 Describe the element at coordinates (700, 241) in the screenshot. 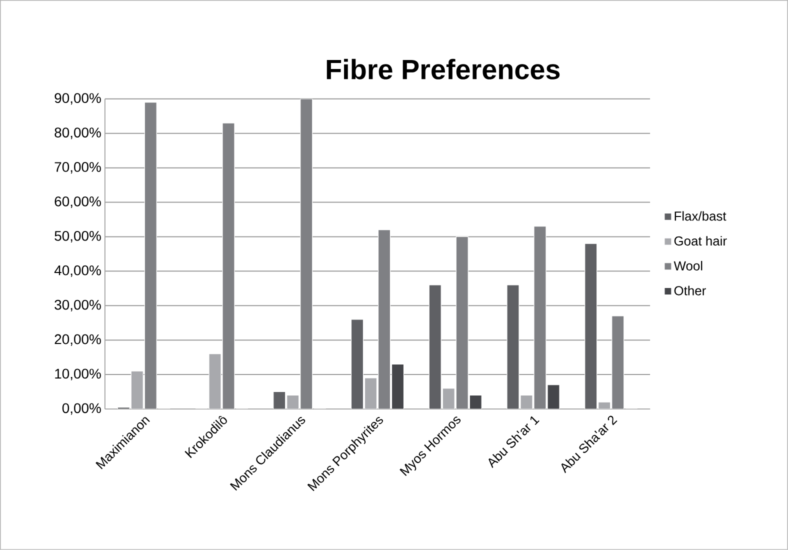

I see `legend-label: Goat hair` at that location.